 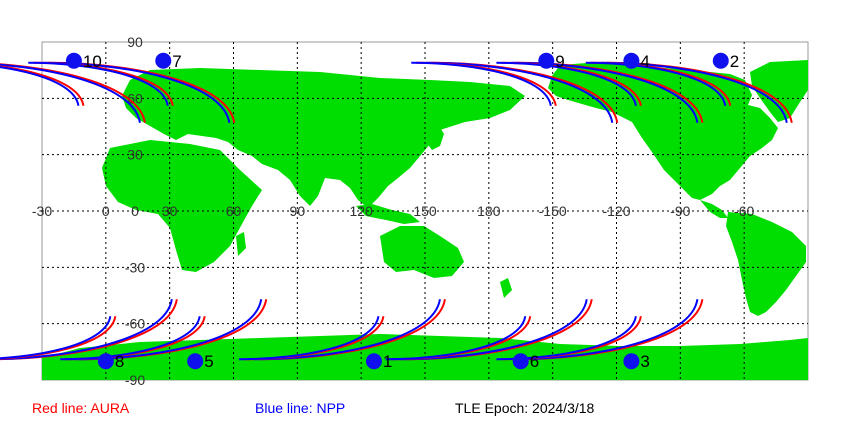 I want to click on pass-number: 2, so click(x=734, y=61).